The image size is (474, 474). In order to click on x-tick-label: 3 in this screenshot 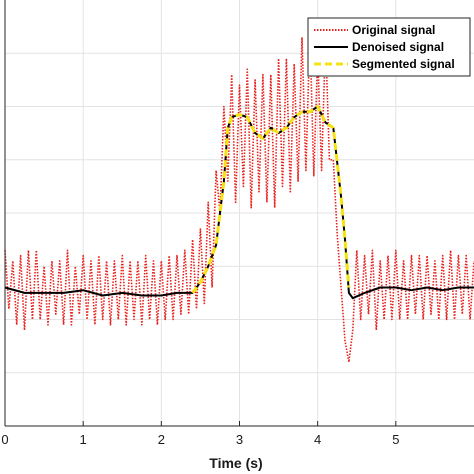, I will do `click(239, 439)`.